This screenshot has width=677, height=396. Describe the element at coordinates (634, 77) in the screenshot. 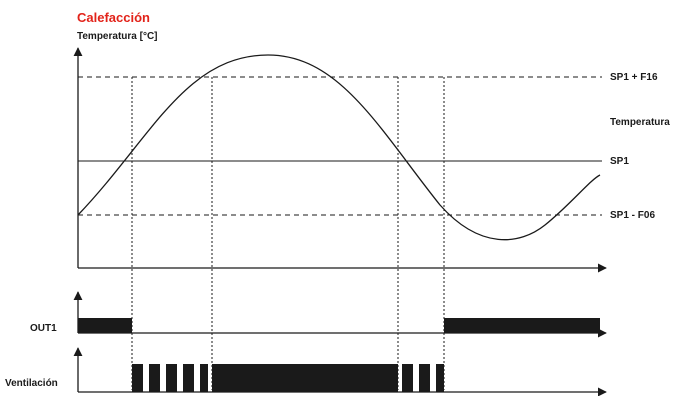

I see `upper-threshold-label: SP1 + F16` at that location.